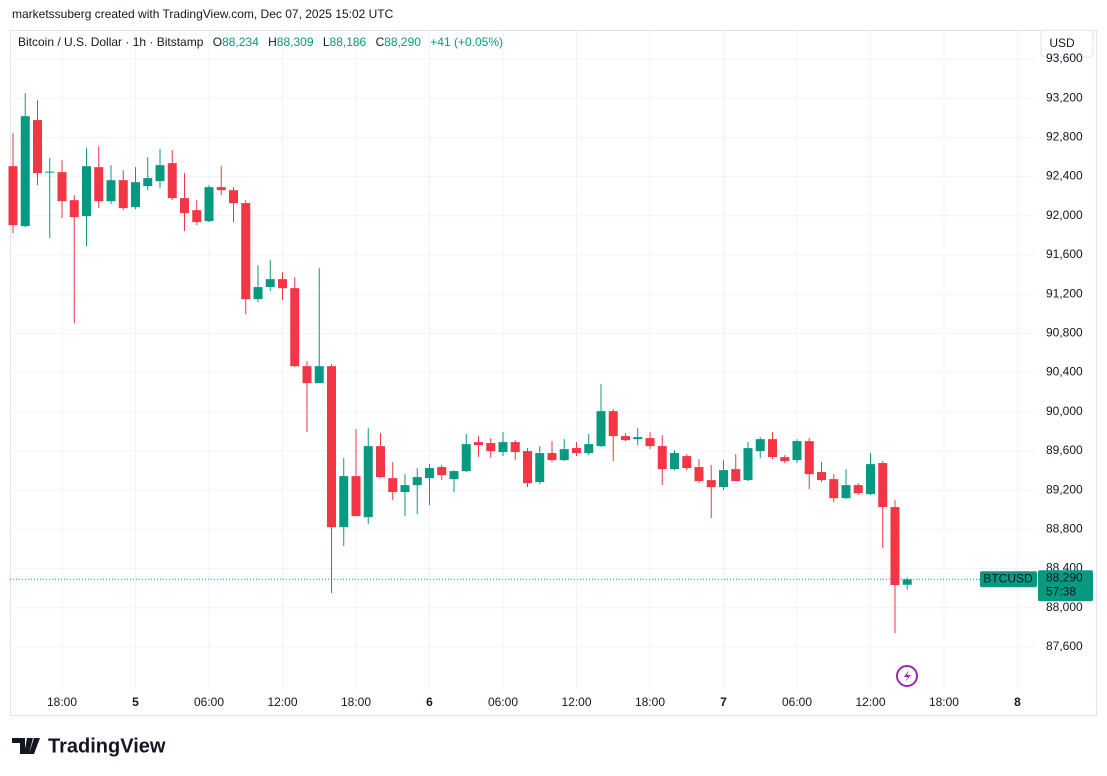 The height and width of the screenshot is (776, 1107). What do you see at coordinates (1008, 579) in the screenshot?
I see `symbol-tag-bg` at bounding box center [1008, 579].